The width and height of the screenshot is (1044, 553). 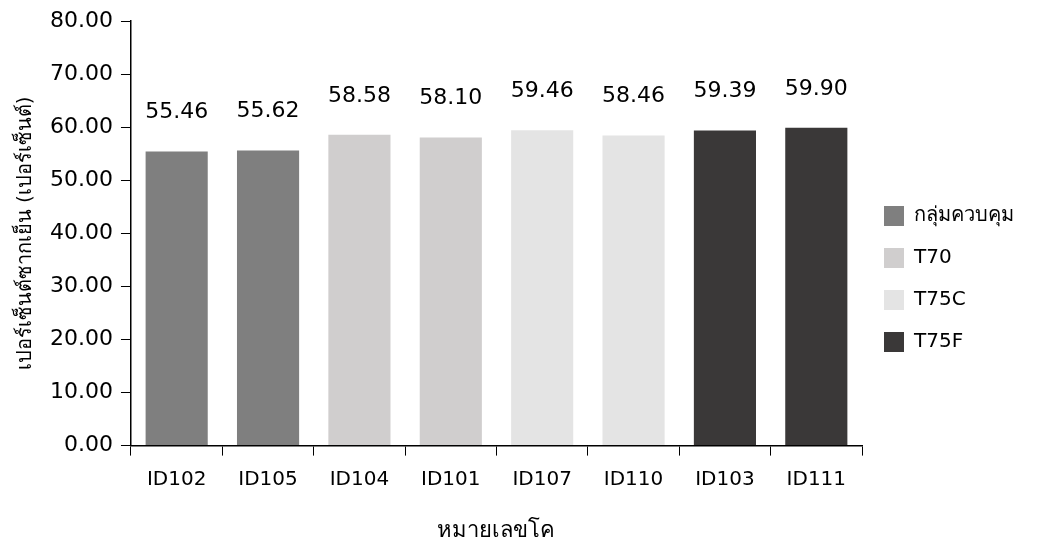 What do you see at coordinates (81, 285) in the screenshot?
I see `y-tick-label: 30.00` at bounding box center [81, 285].